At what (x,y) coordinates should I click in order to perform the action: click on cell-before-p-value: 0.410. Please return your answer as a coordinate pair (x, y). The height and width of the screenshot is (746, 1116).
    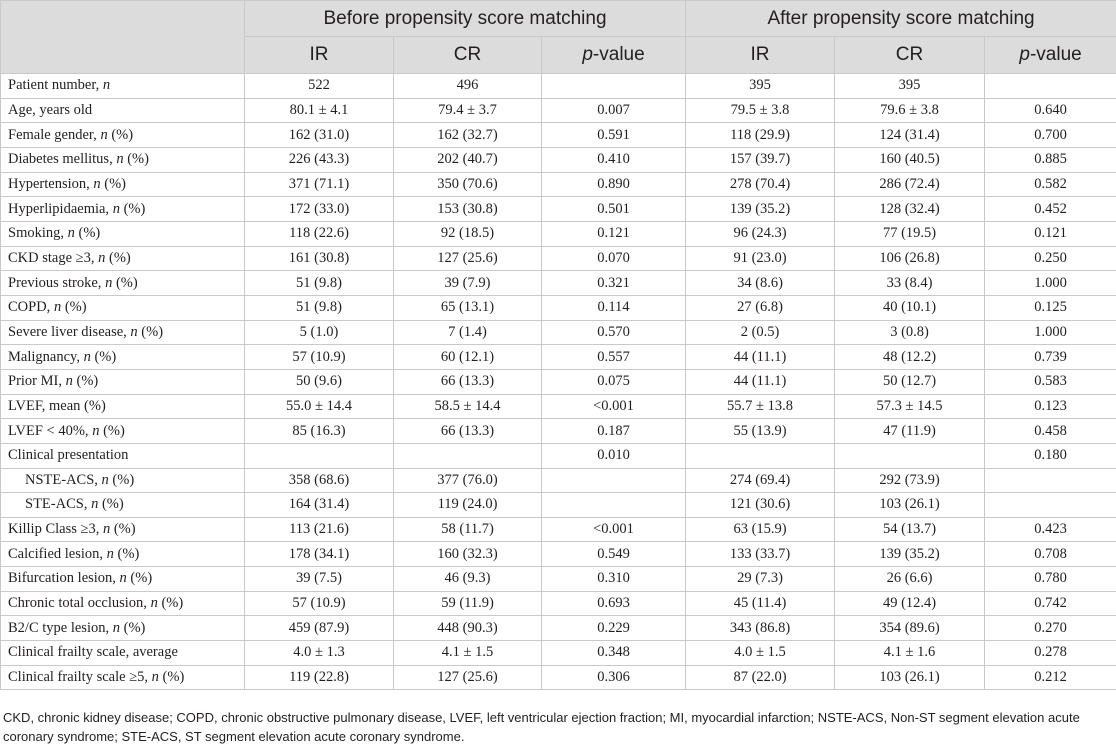
    Looking at the image, I should click on (614, 159).